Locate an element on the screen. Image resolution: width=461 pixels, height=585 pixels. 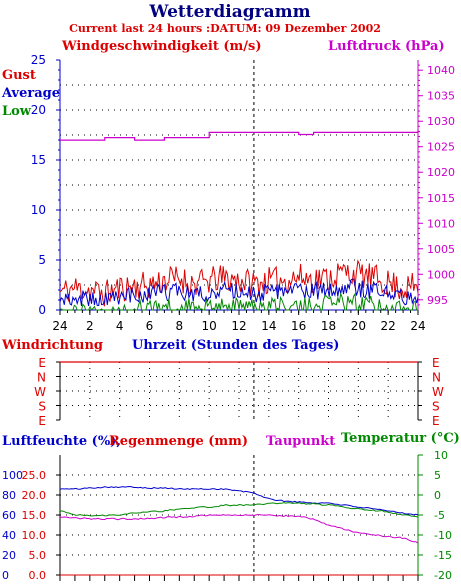
wind-speed-axis-label: Windgeschwindigkeit (m/s) is located at coordinates (161, 46).